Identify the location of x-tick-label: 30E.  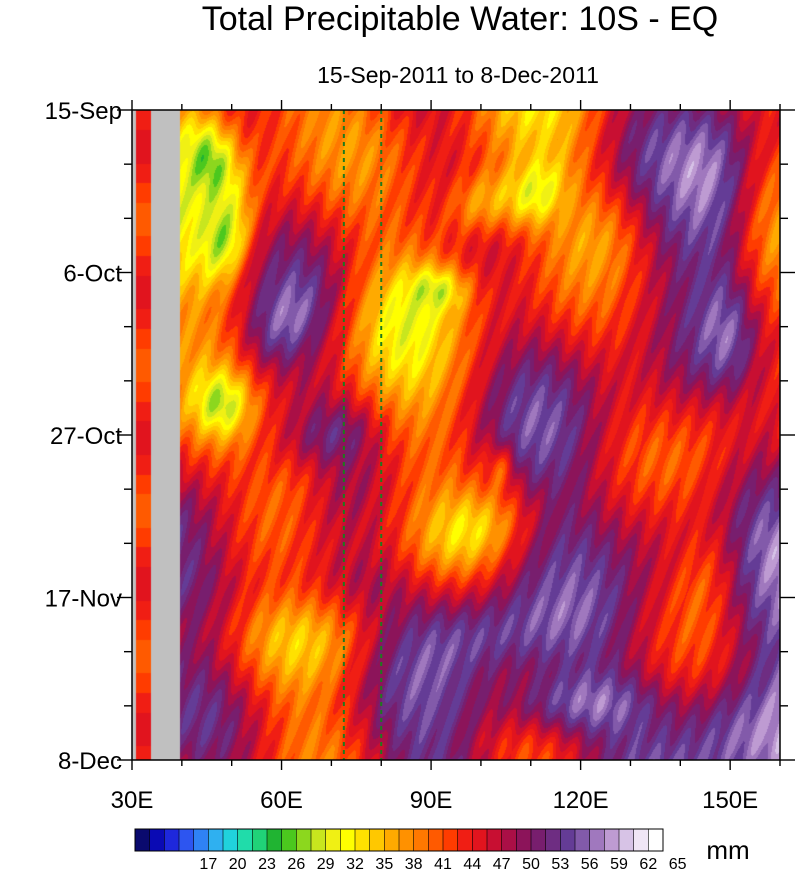
(132, 800).